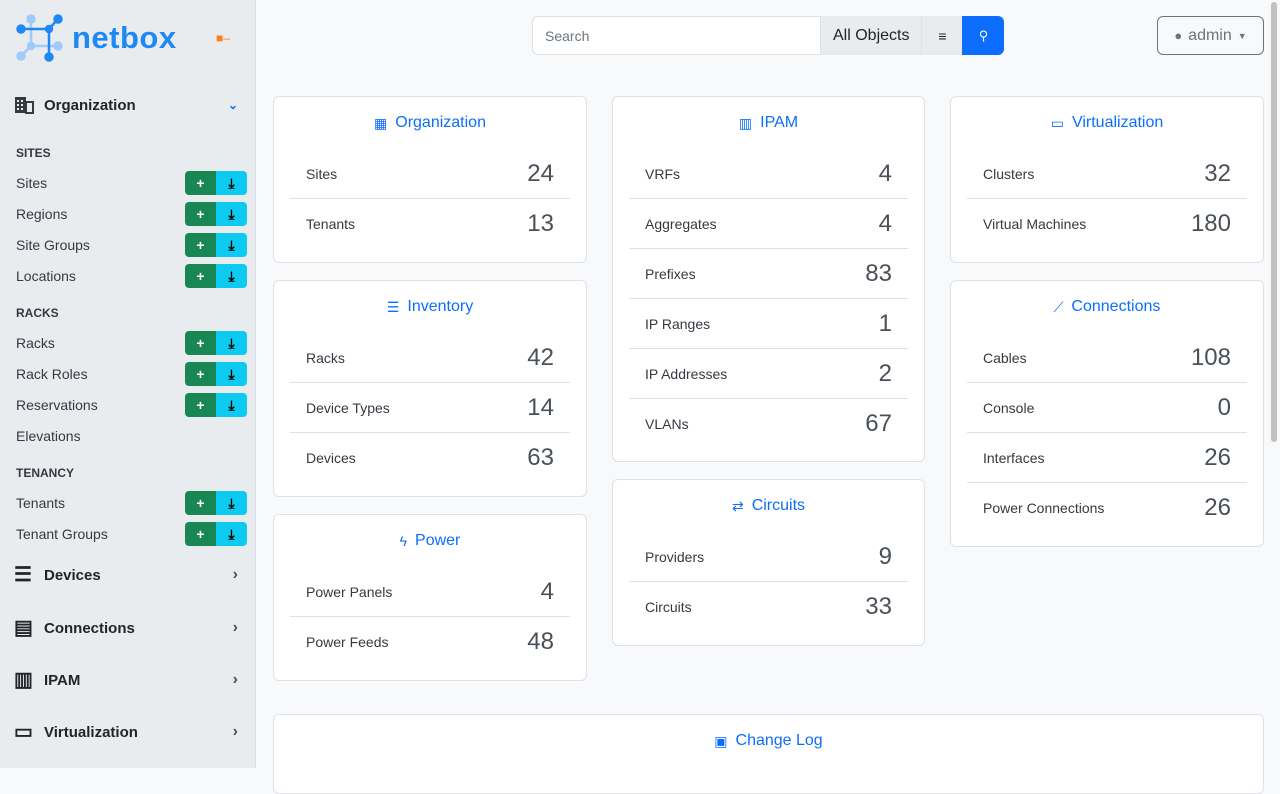 The height and width of the screenshot is (794, 1280). Describe the element at coordinates (131, 343) in the screenshot. I see `sidebar-item-racks: Racks + ⤓` at that location.